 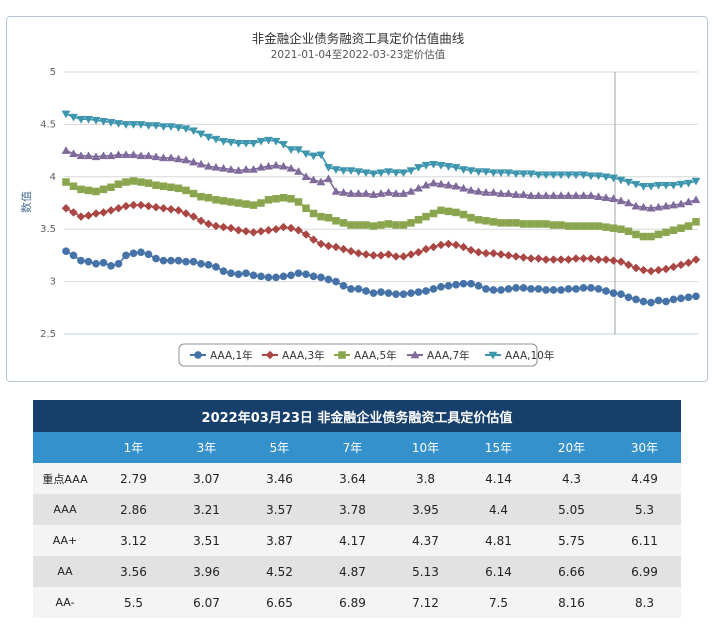 I want to click on table-cell: 4.52, so click(x=279, y=571).